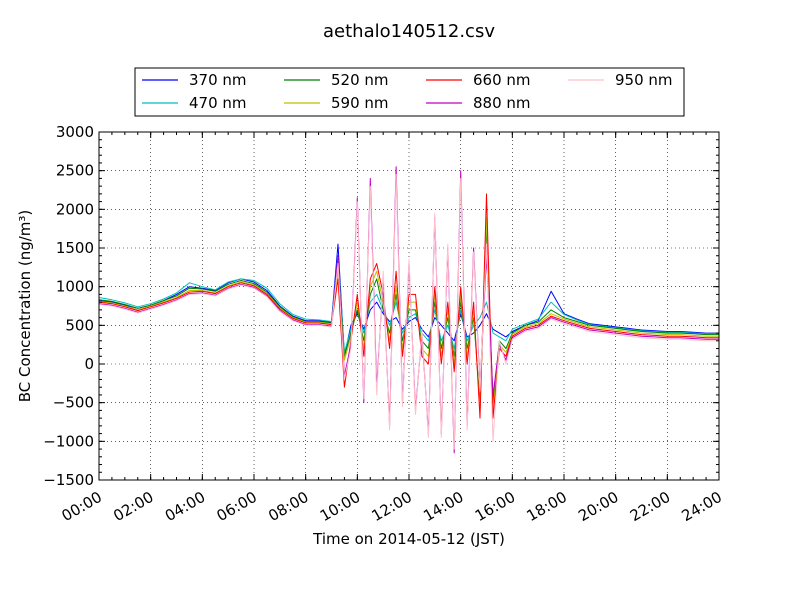 The width and height of the screenshot is (800, 600). Describe the element at coordinates (409, 31) in the screenshot. I see `chart-title: aethalo140512.csv` at that location.